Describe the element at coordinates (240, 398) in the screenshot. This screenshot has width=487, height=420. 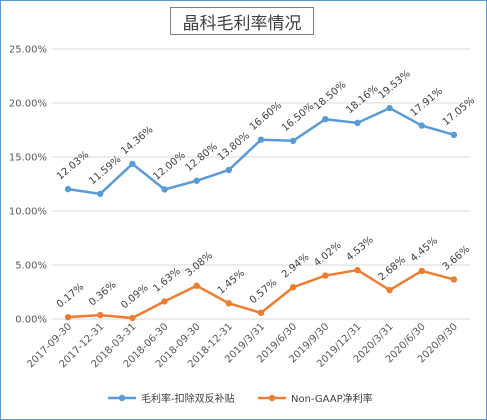
I see `legend: 毛利率-扣除双反补贴 Non-GAAP净利率` at that location.